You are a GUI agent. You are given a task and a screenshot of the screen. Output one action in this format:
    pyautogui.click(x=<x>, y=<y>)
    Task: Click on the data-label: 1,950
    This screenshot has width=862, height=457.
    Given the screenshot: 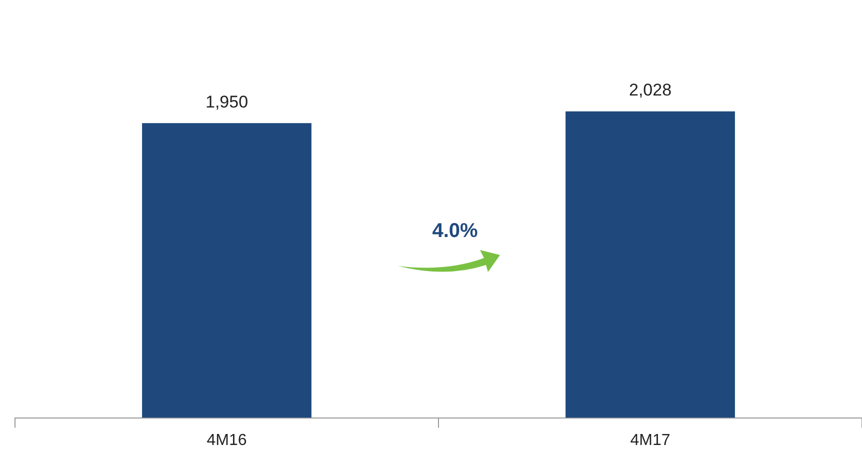 What is the action you would take?
    pyautogui.click(x=226, y=102)
    